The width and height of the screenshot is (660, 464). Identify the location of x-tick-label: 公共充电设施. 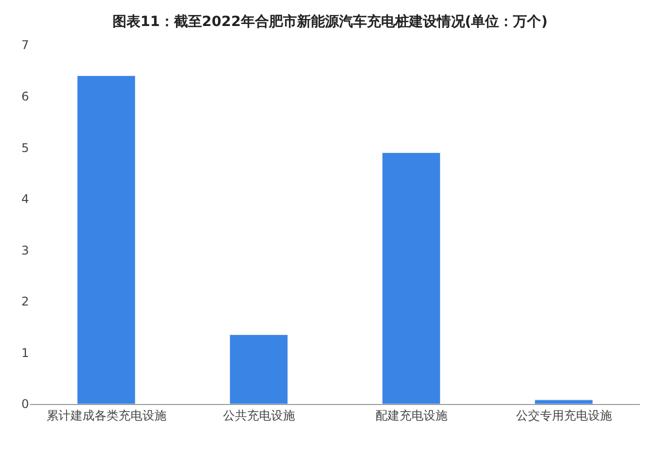
(258, 415).